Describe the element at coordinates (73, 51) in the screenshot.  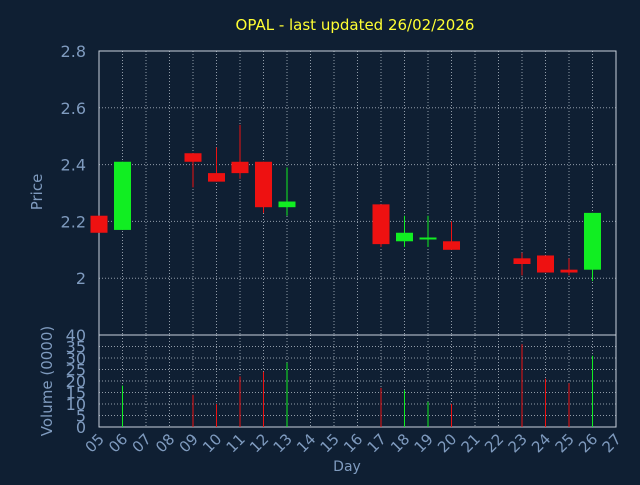
I see `price-tick-label: 2.8` at that location.